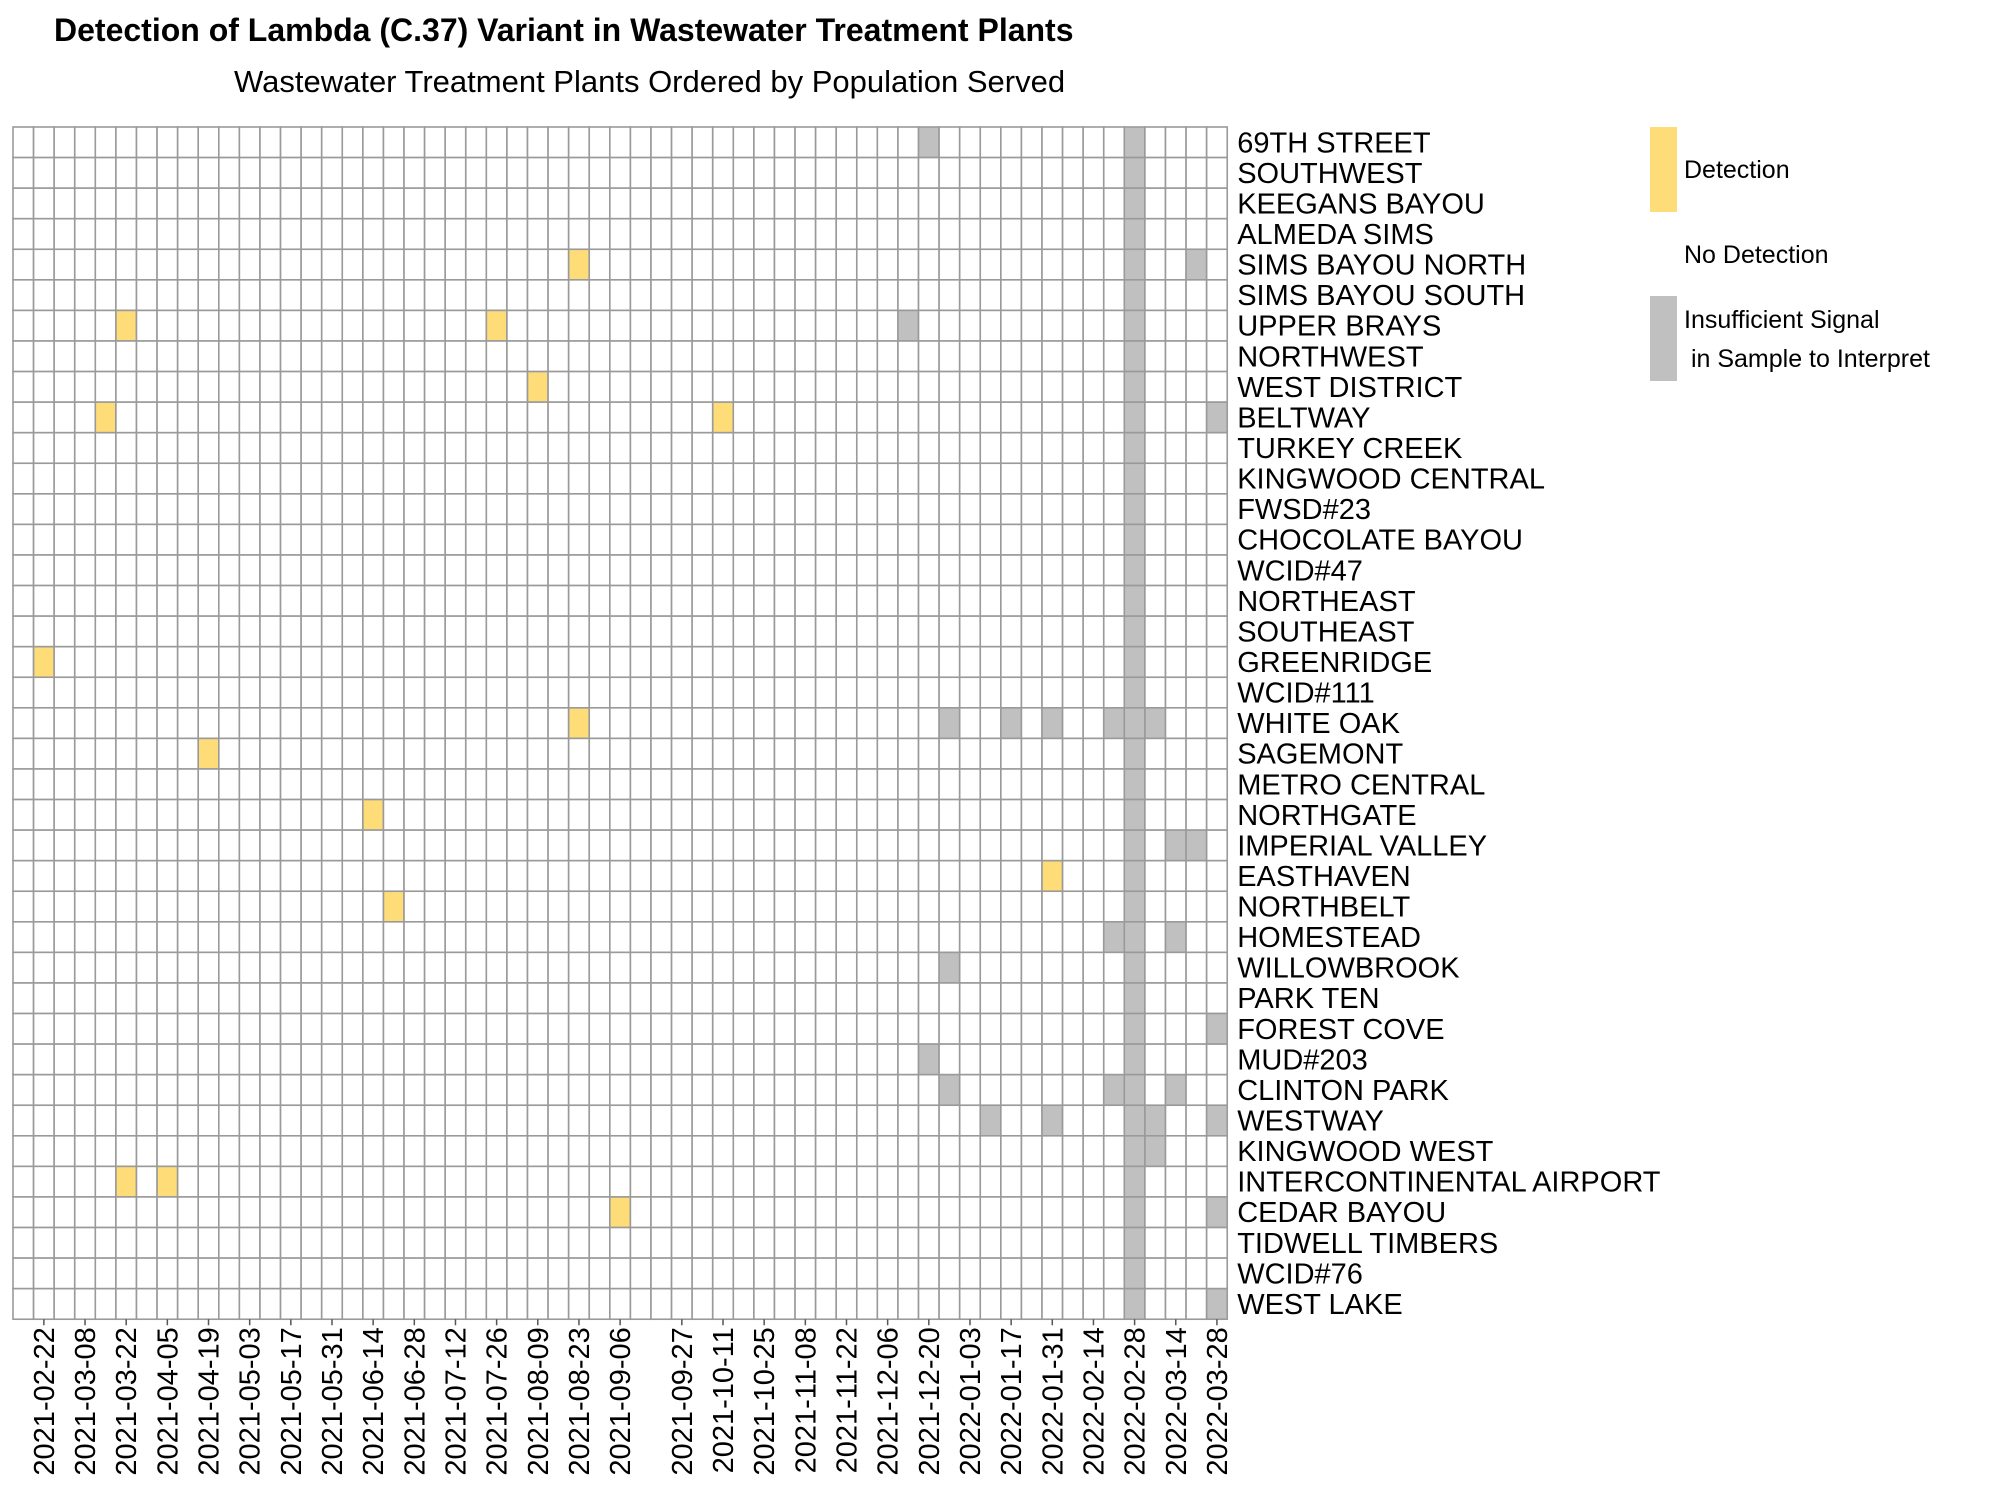 The image size is (2000, 1500). I want to click on y-axis-label: KINGWOOD CENTRAL, so click(1391, 480).